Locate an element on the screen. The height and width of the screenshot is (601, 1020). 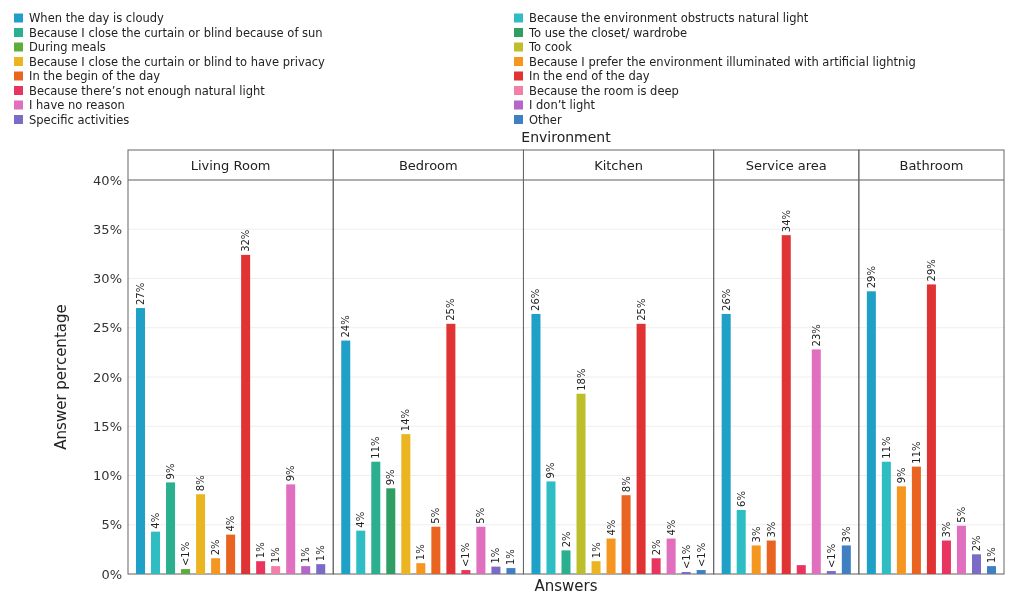
y-tick-label: 15% is located at coordinates (107, 426).